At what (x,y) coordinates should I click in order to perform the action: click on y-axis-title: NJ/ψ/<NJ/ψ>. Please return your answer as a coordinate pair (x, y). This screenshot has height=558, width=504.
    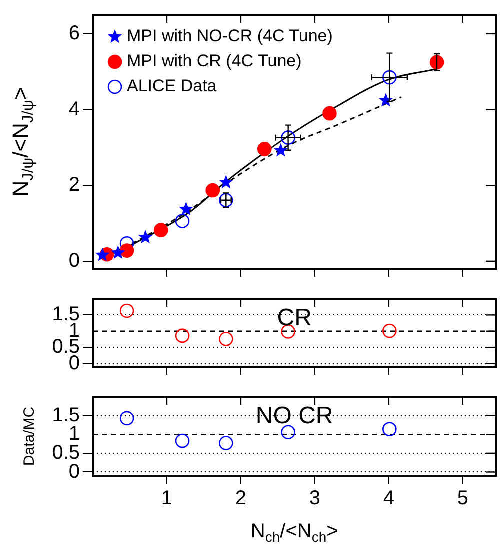
    Looking at the image, I should click on (22, 142).